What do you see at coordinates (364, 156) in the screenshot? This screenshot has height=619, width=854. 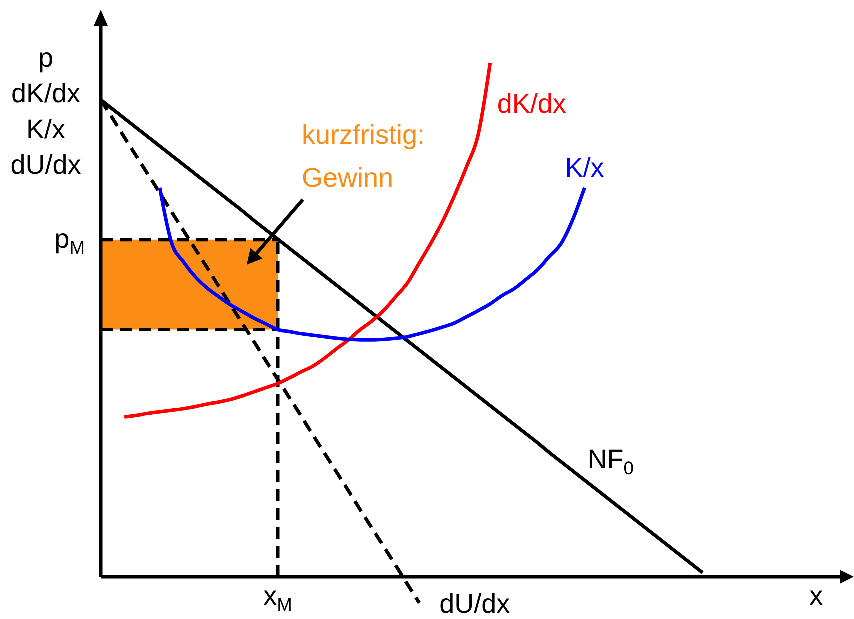 I see `band-label: kurzfristig: Gewinn` at bounding box center [364, 156].